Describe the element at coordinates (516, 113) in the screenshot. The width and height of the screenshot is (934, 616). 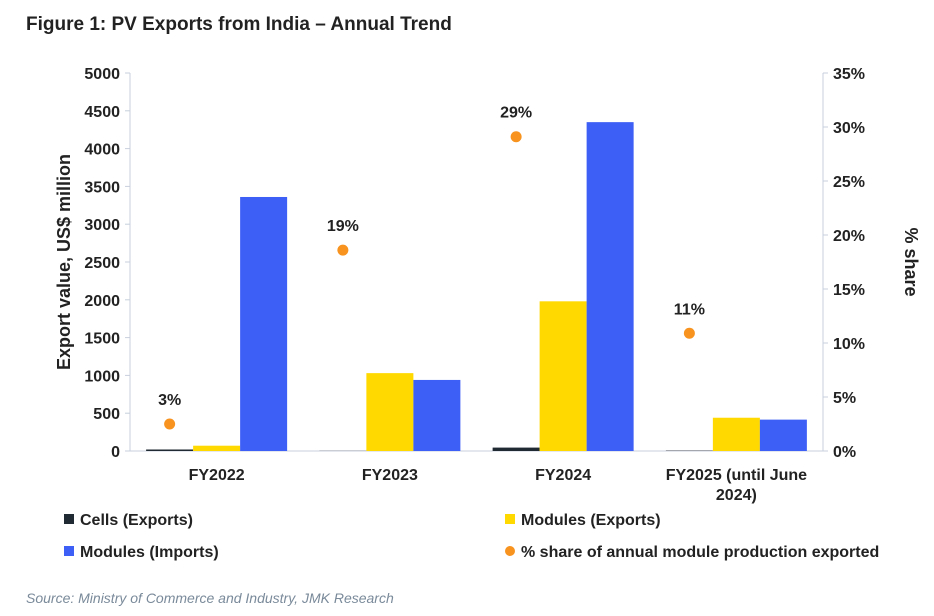
I see `share-data-label: 29%` at that location.